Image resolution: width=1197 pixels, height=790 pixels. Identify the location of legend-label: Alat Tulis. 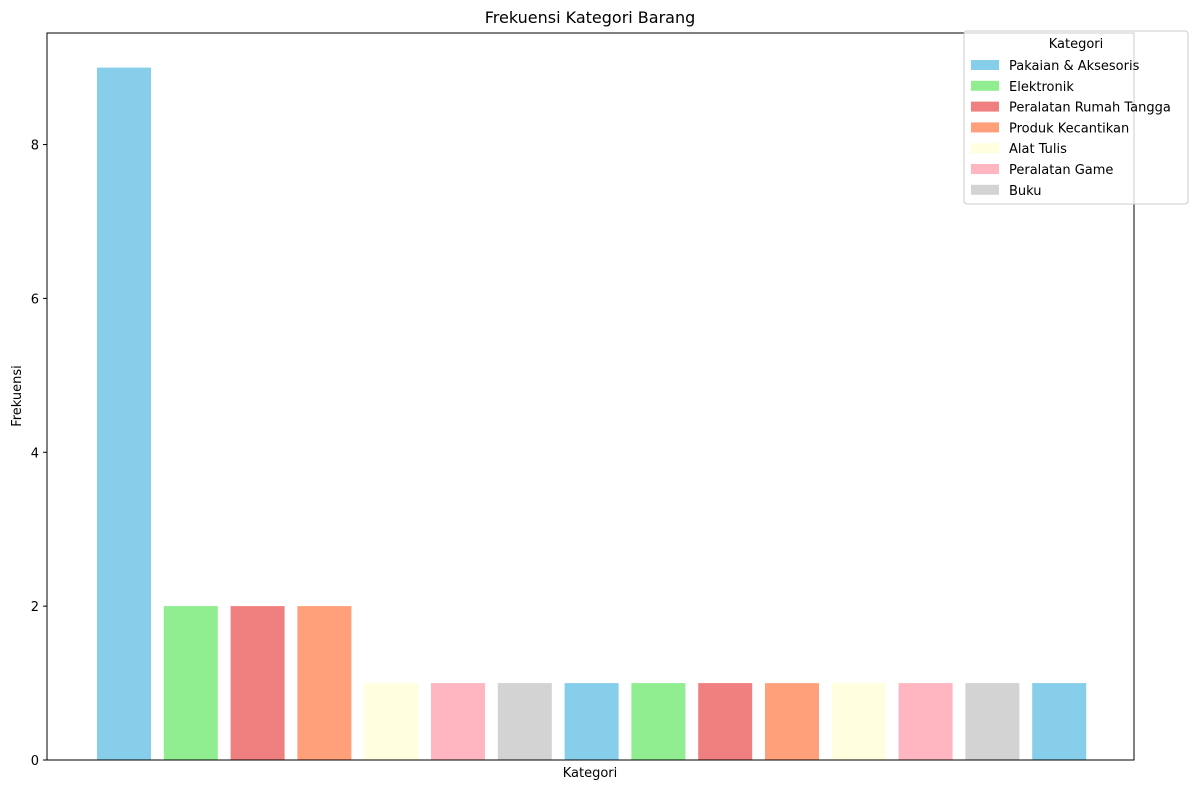
(1038, 149).